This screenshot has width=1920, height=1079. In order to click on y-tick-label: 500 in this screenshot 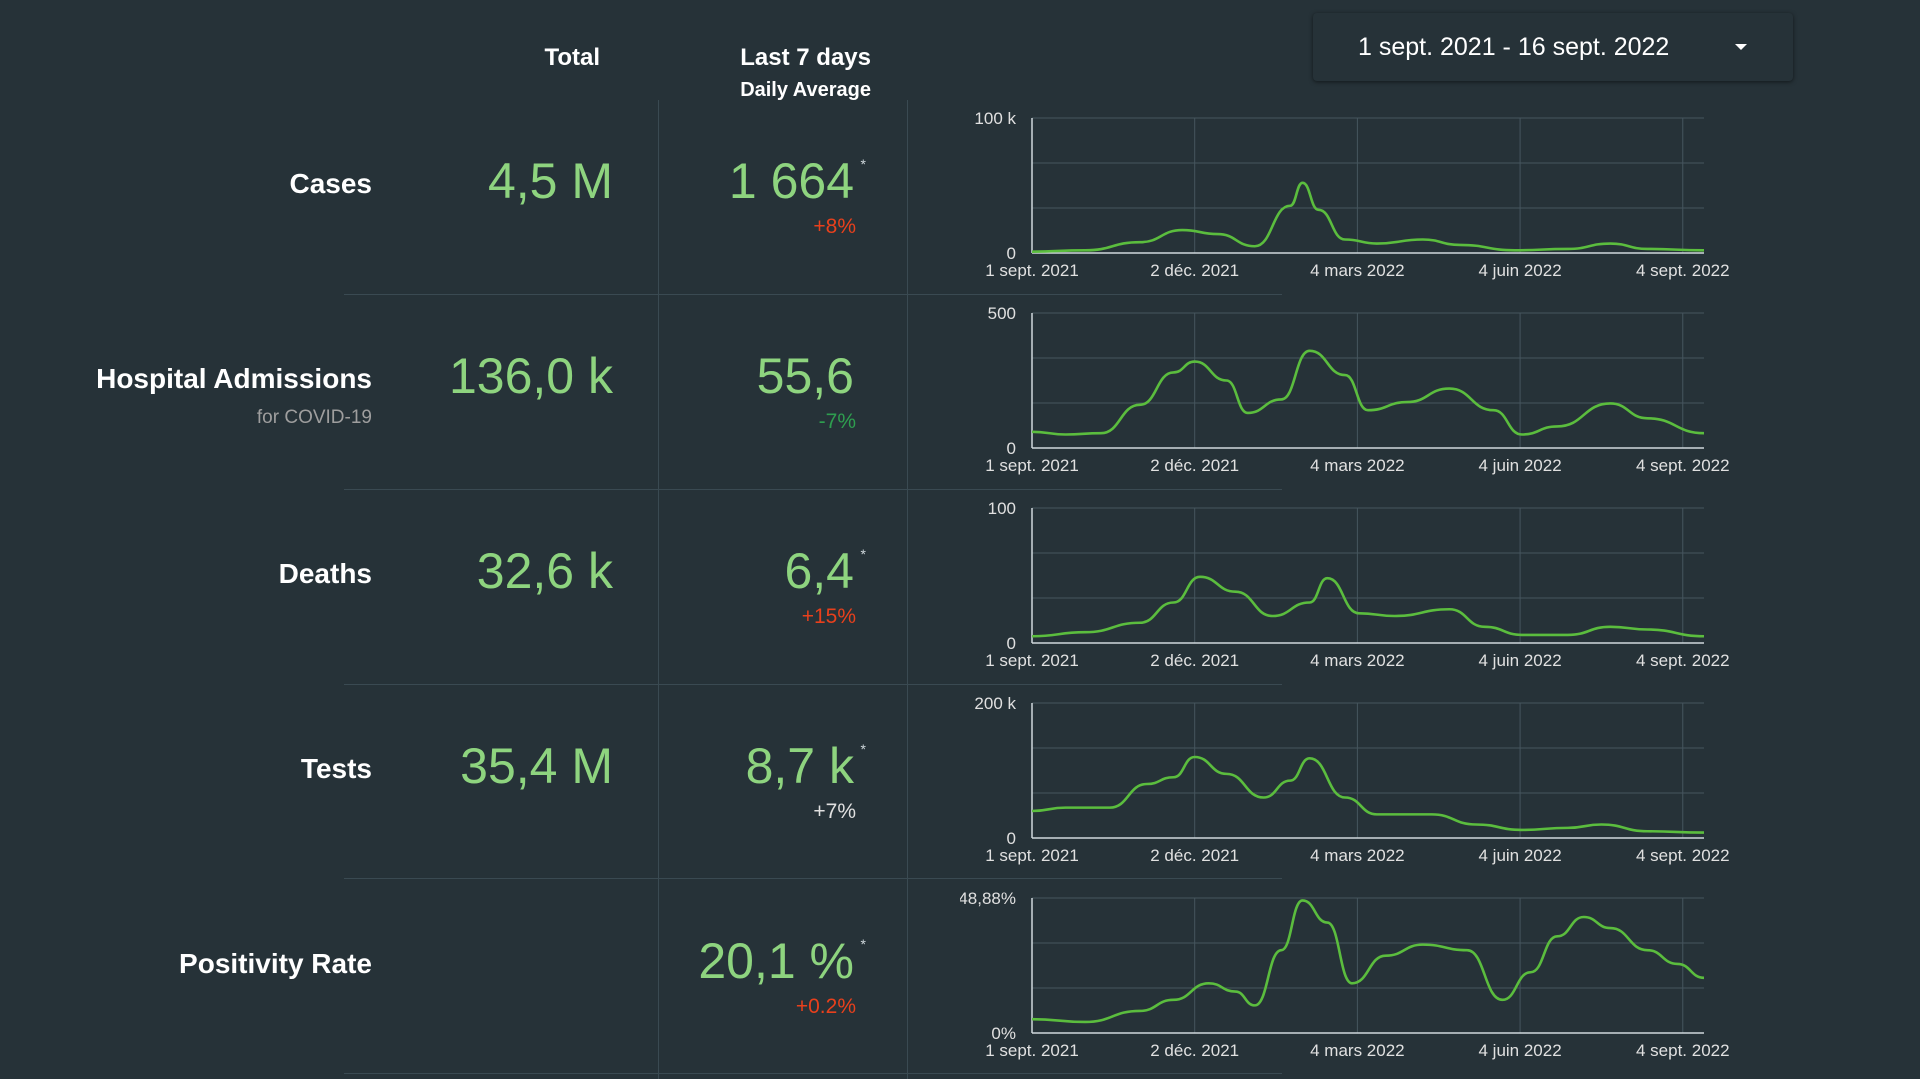, I will do `click(1002, 313)`.